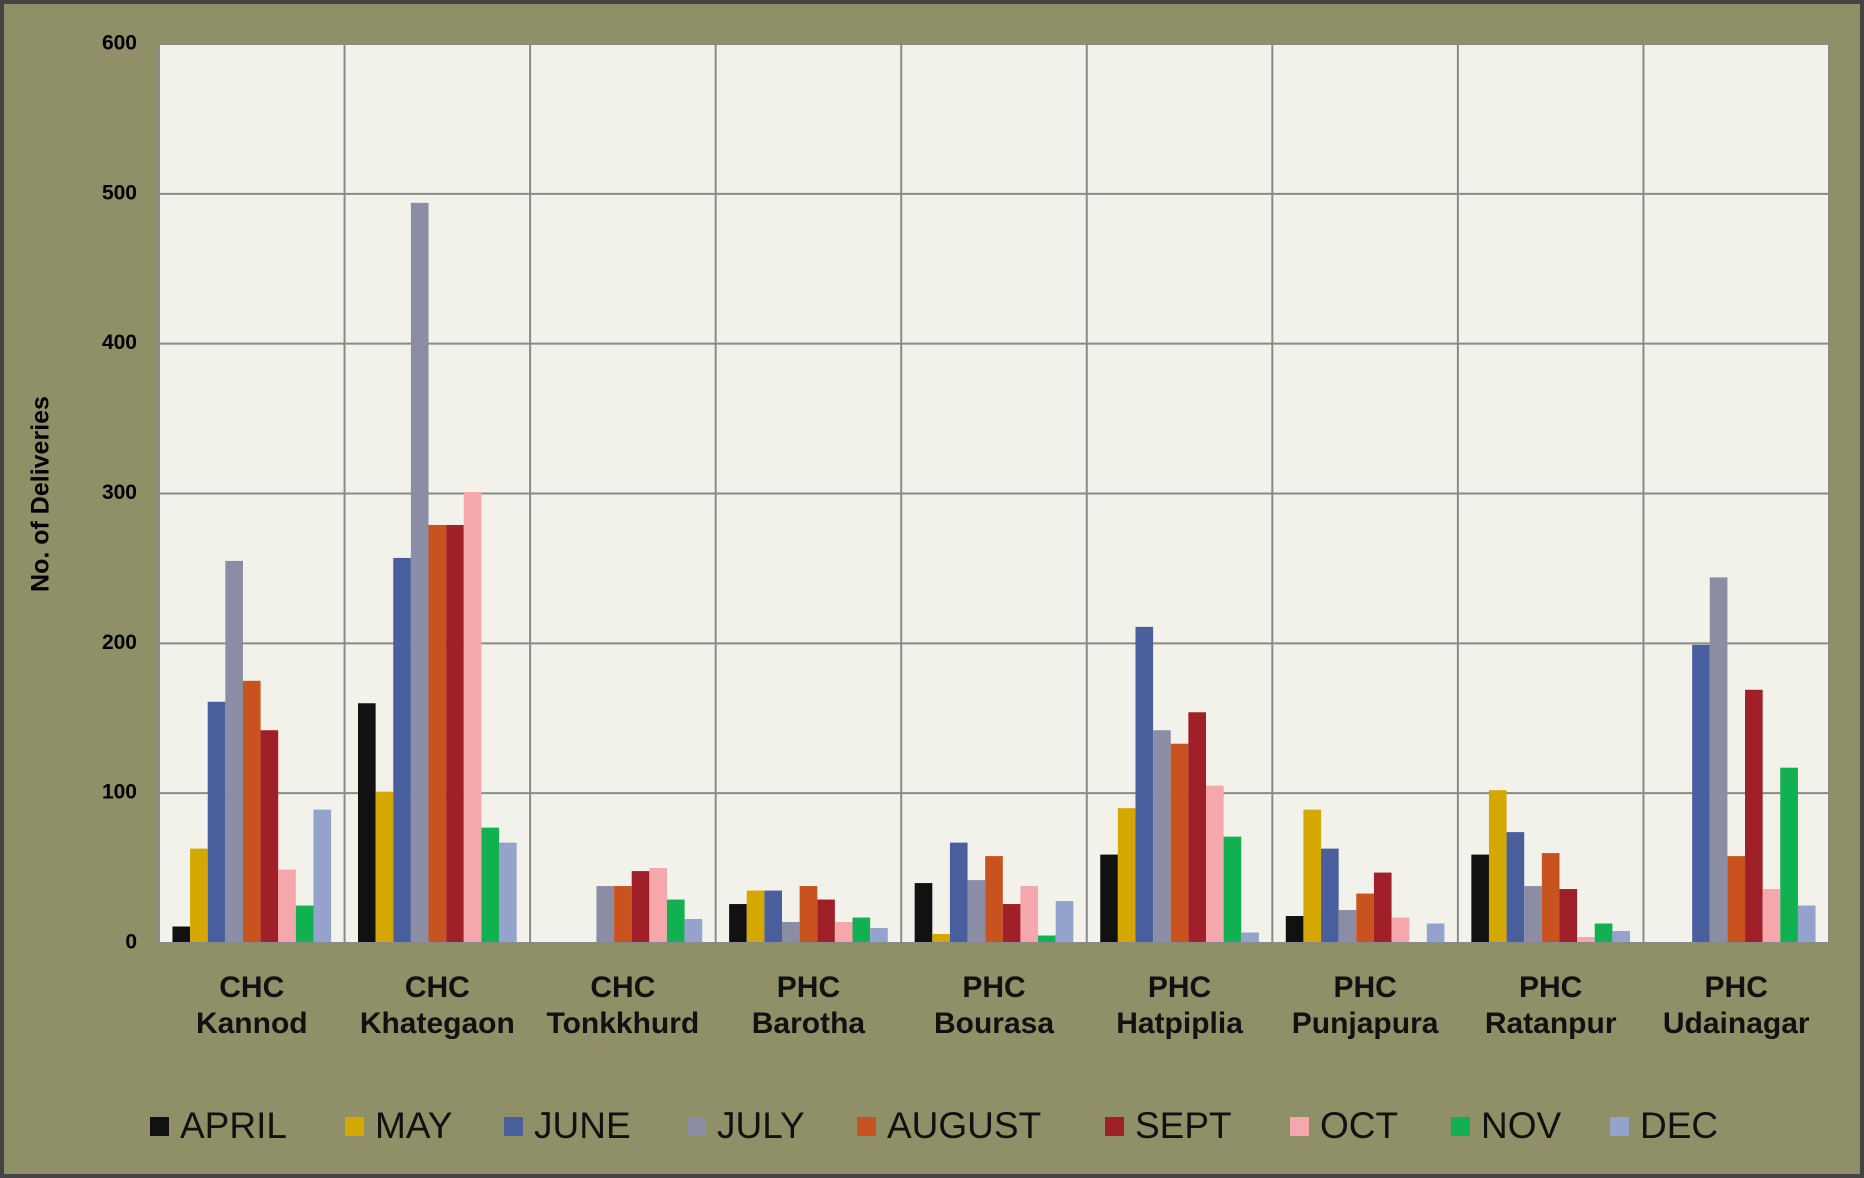 The height and width of the screenshot is (1178, 1864). What do you see at coordinates (1365, 1005) in the screenshot?
I see `x-tick-label: PHC Punjapura` at bounding box center [1365, 1005].